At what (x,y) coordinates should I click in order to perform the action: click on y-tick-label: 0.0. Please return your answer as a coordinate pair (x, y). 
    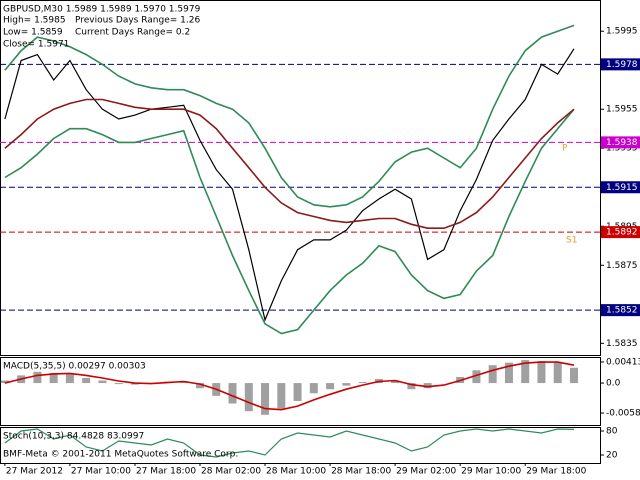
    Looking at the image, I should click on (613, 384).